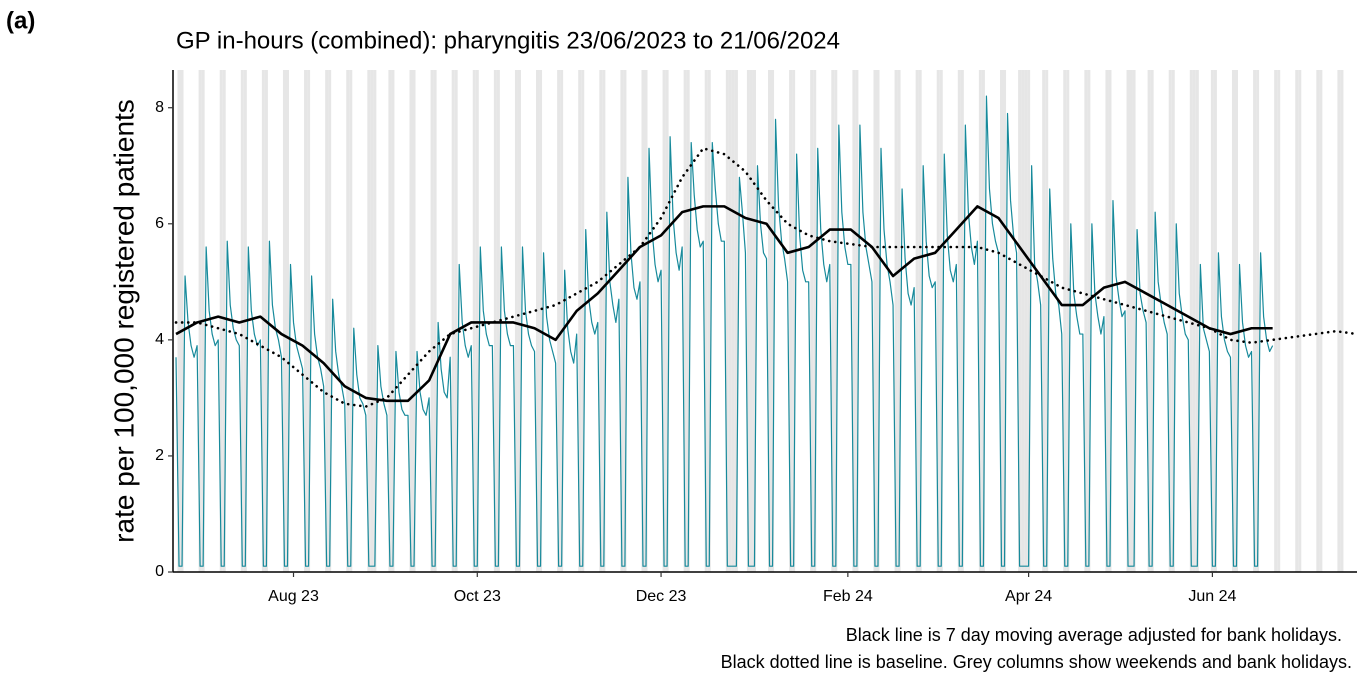  What do you see at coordinates (159, 571) in the screenshot?
I see `y-tick-label: 0` at bounding box center [159, 571].